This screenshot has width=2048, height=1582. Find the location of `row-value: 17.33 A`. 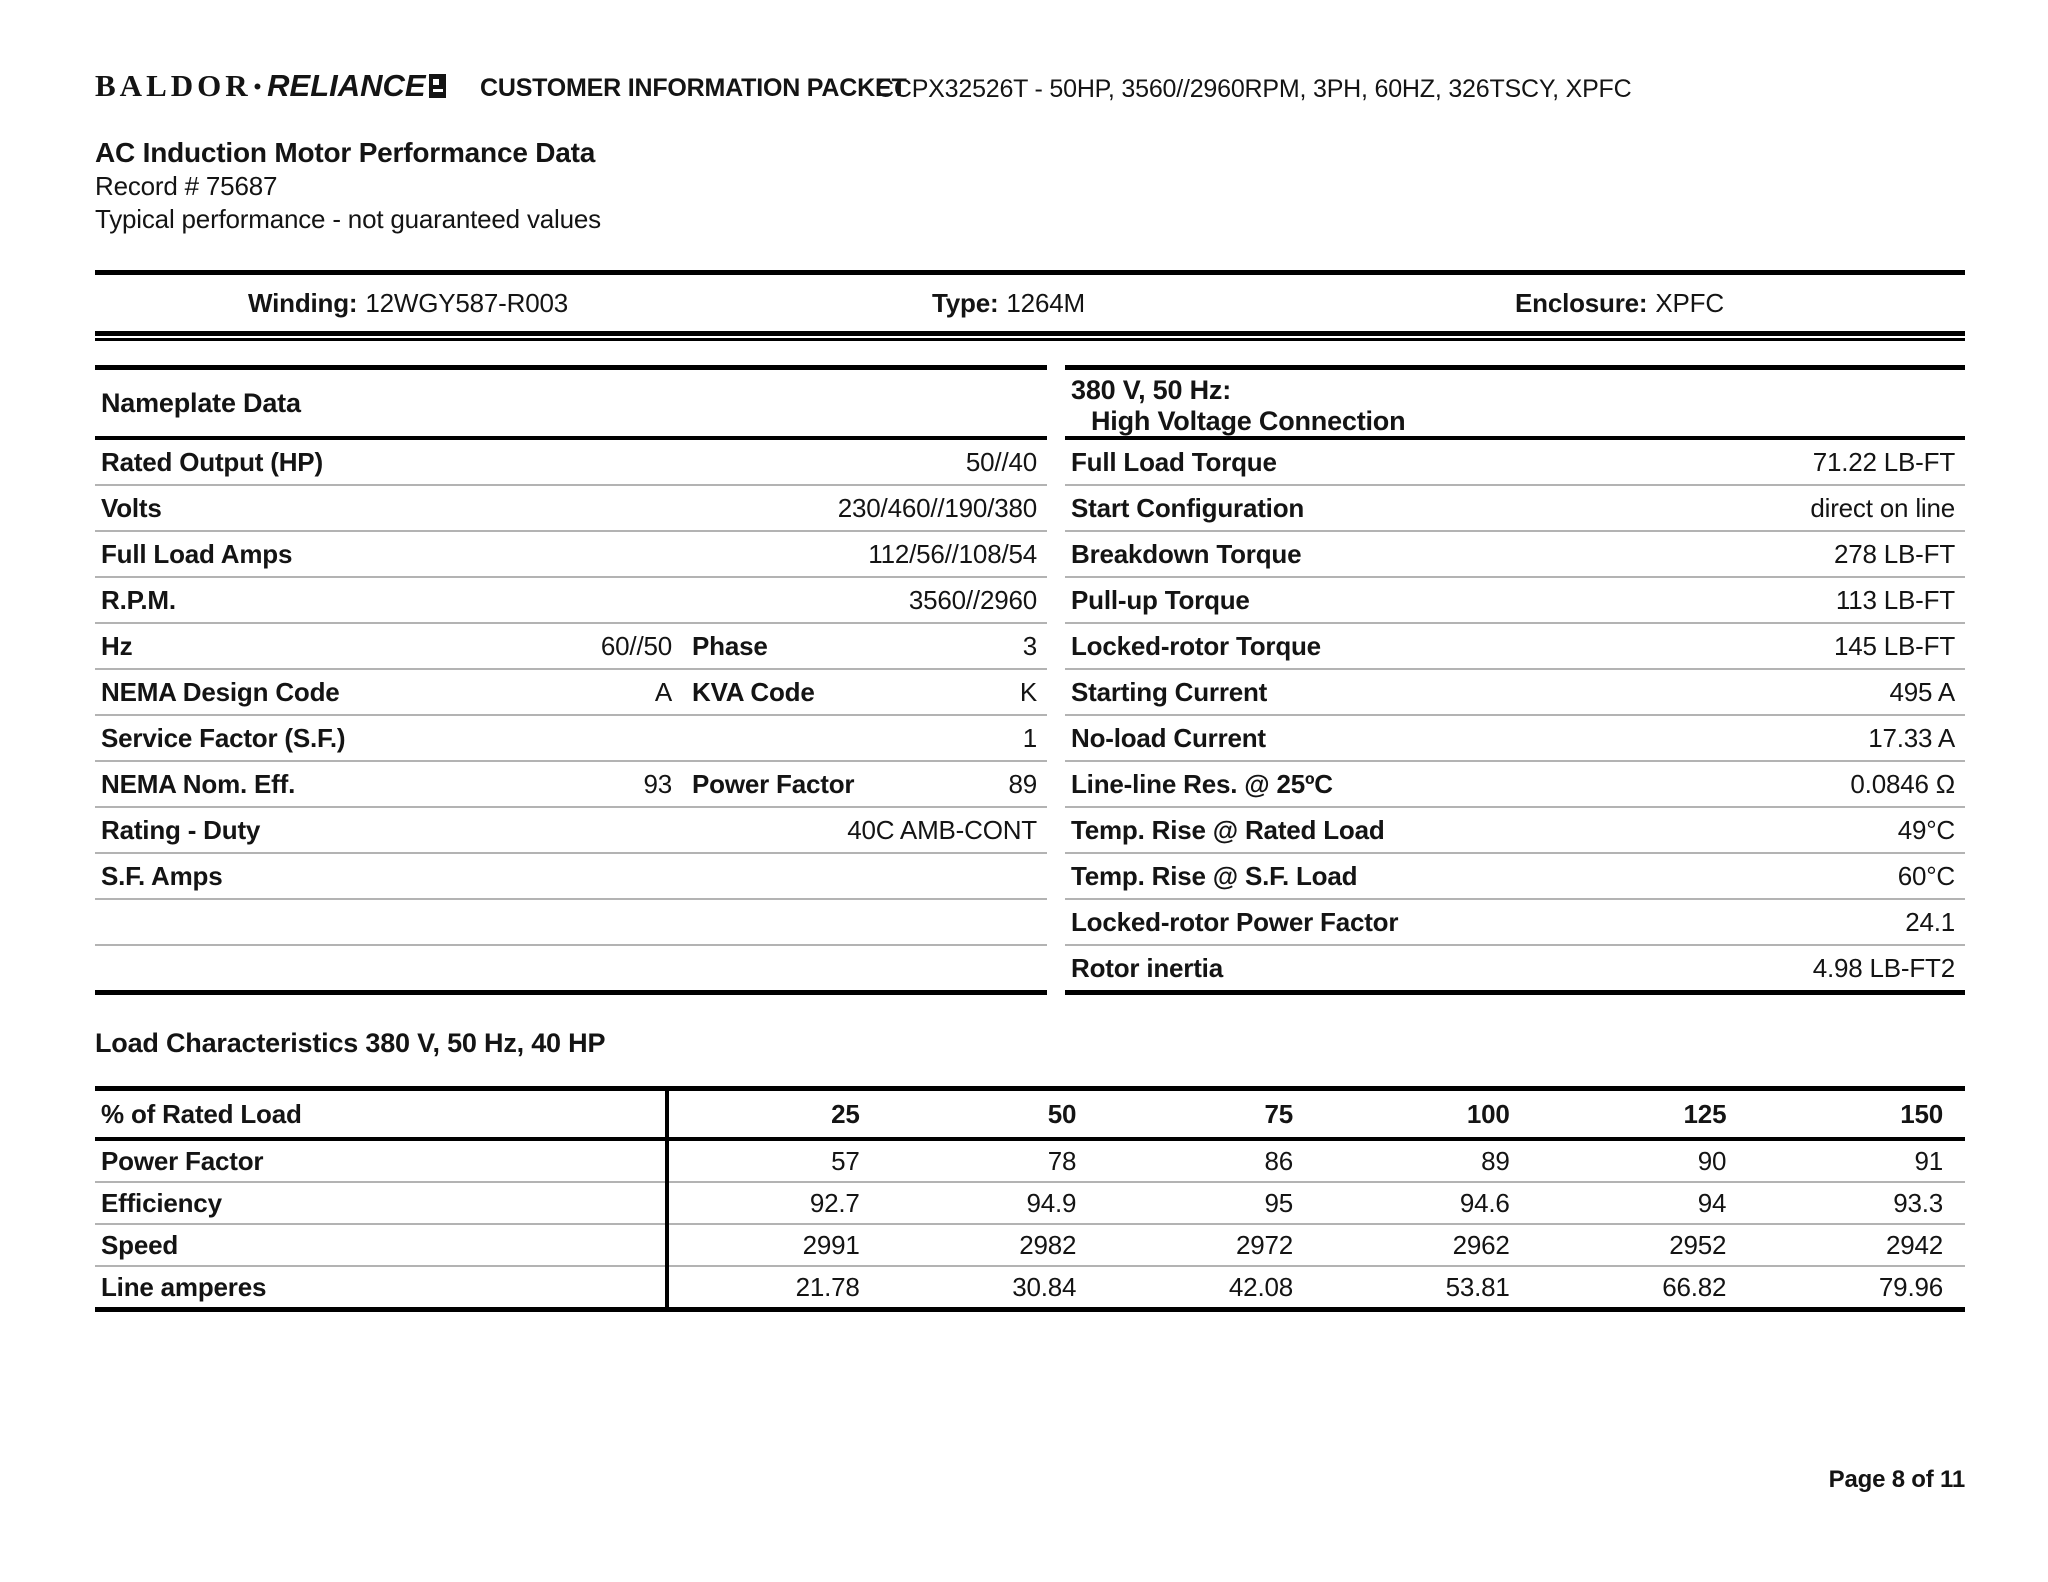

row-value: 17.33 A is located at coordinates (1911, 737).